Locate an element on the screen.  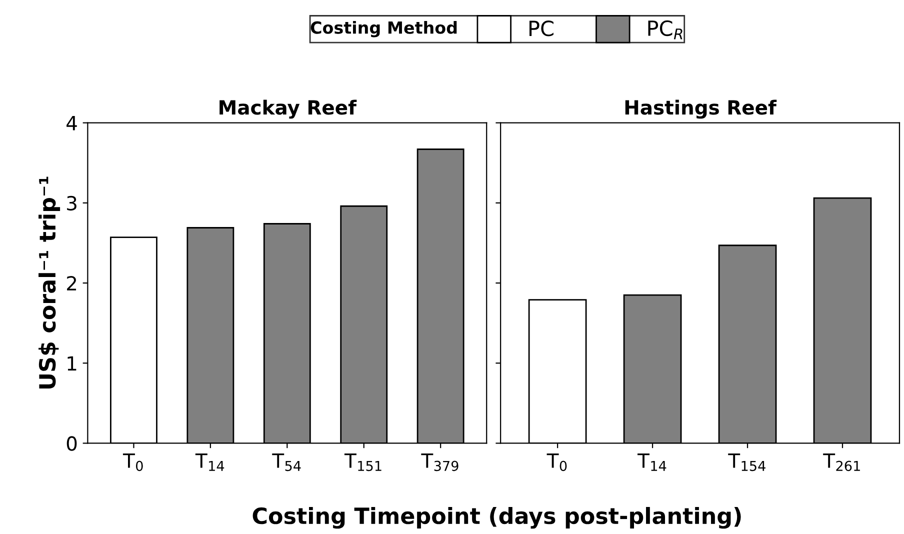
y-tick-label: 1 is located at coordinates (72, 363).